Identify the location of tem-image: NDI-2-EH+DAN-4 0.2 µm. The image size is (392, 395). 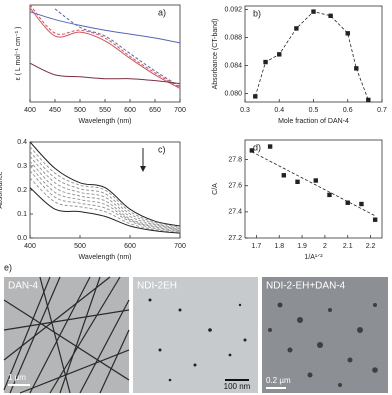
(325, 335).